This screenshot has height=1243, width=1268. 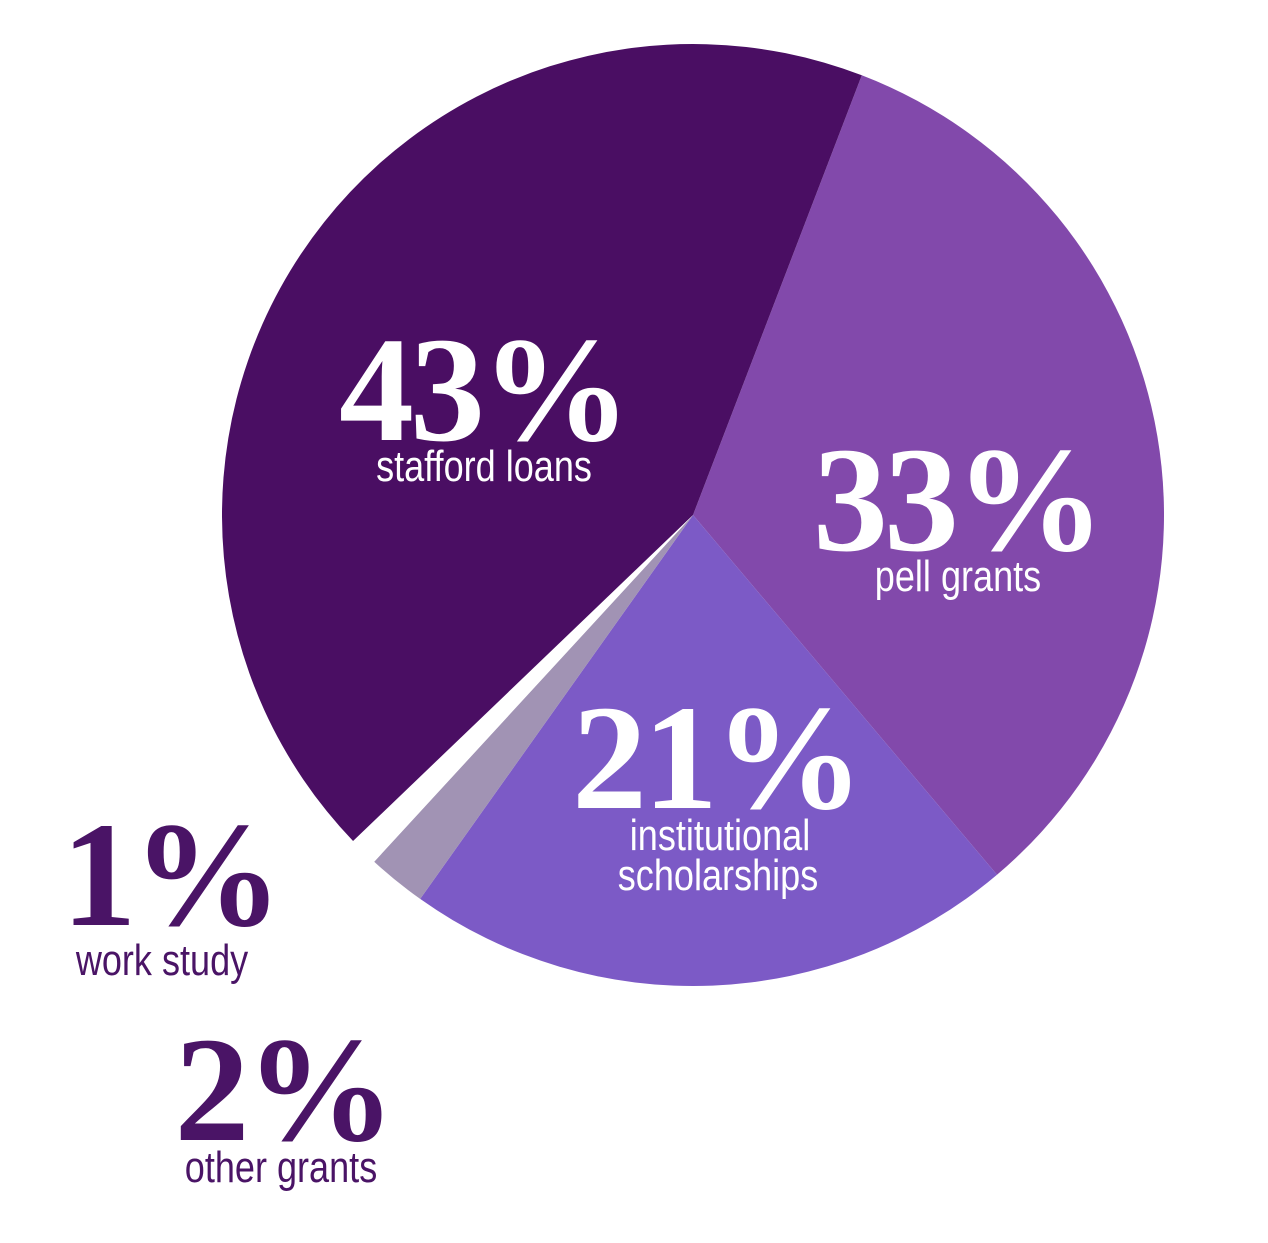 I want to click on label-stafford-loans: 43% stafford loans, so click(x=485, y=399).